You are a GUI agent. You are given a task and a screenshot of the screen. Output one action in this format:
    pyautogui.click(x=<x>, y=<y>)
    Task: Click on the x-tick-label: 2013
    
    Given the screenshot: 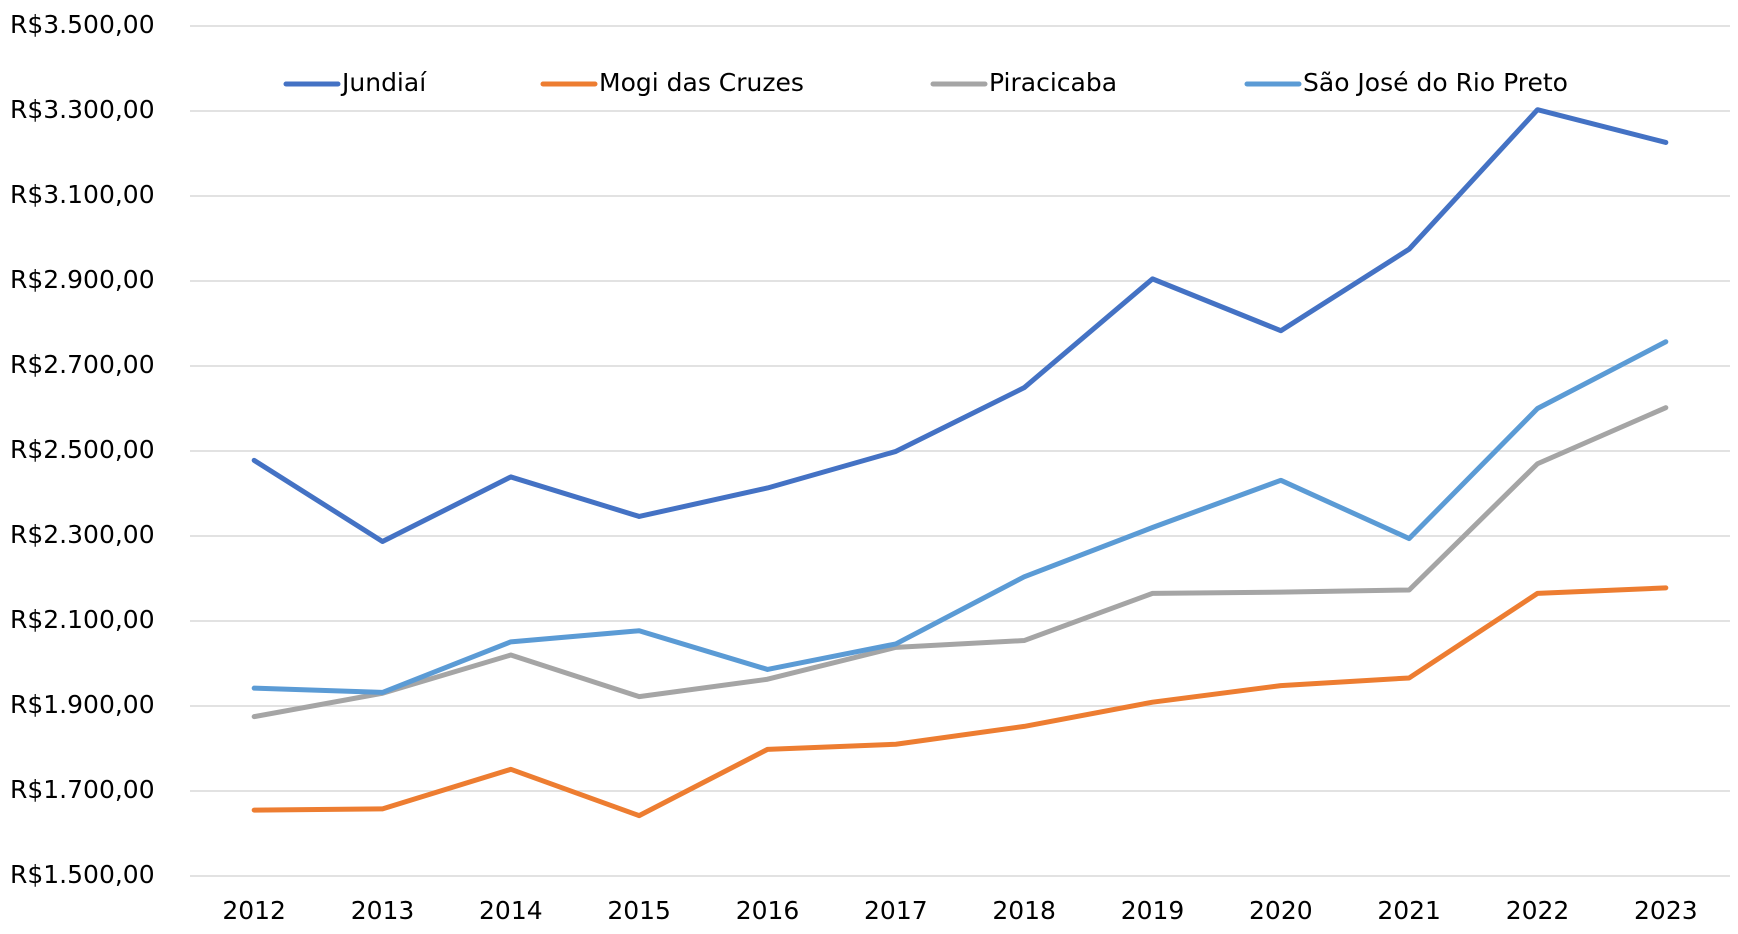 What is the action you would take?
    pyautogui.click(x=383, y=910)
    